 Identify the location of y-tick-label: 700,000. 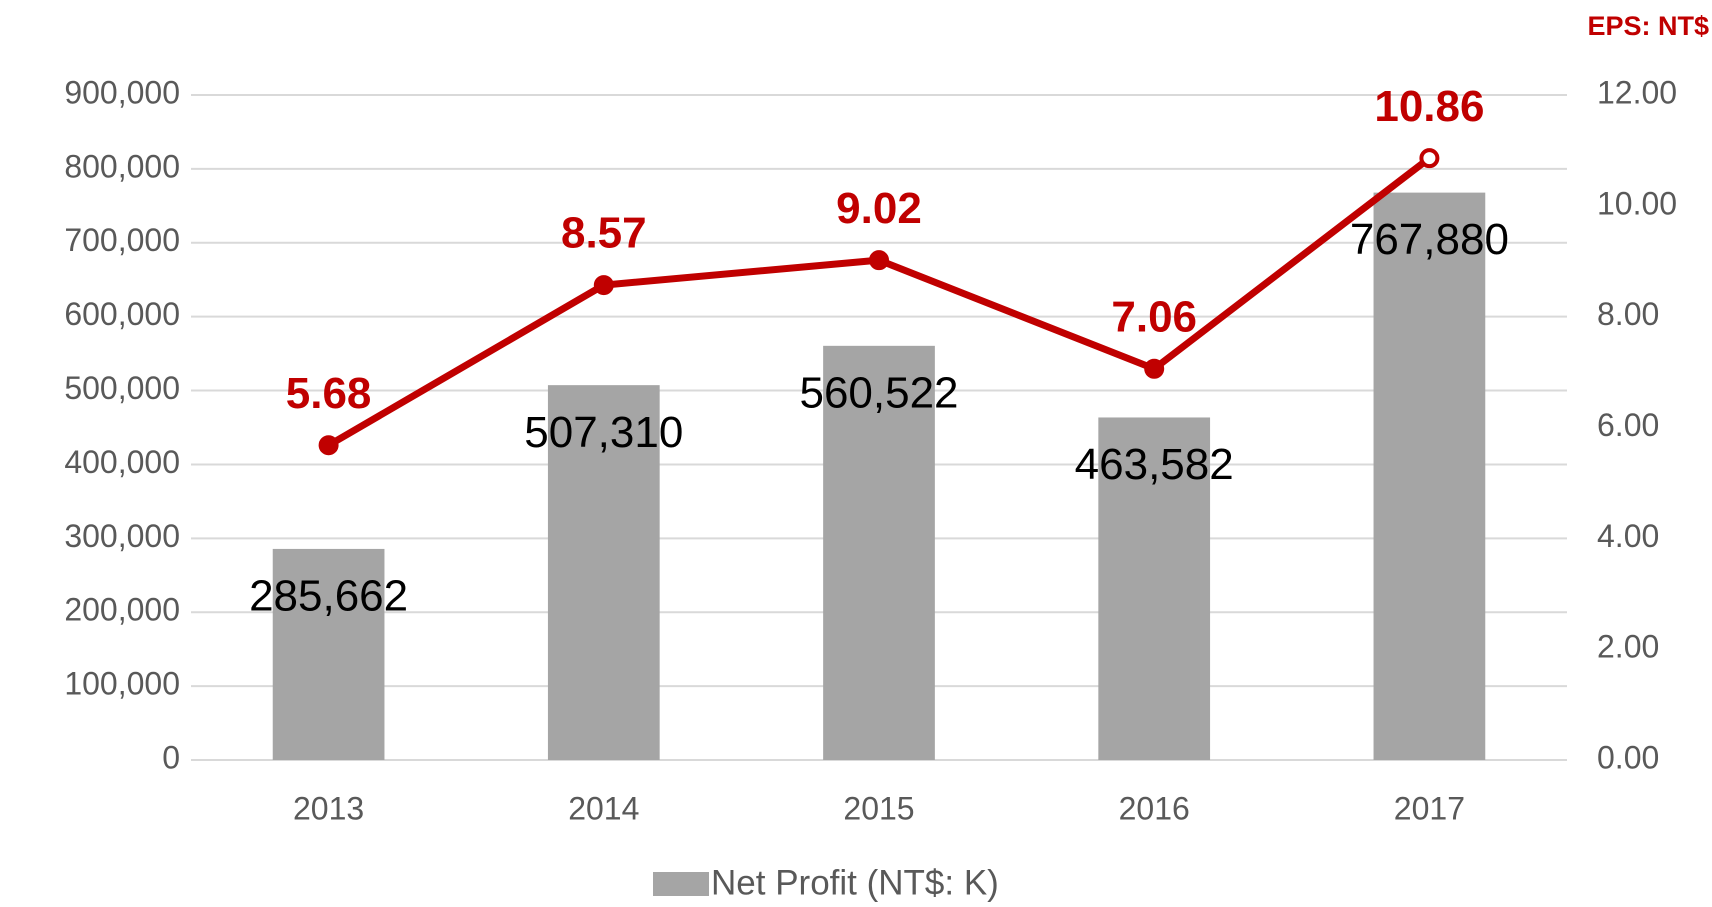
(122, 240).